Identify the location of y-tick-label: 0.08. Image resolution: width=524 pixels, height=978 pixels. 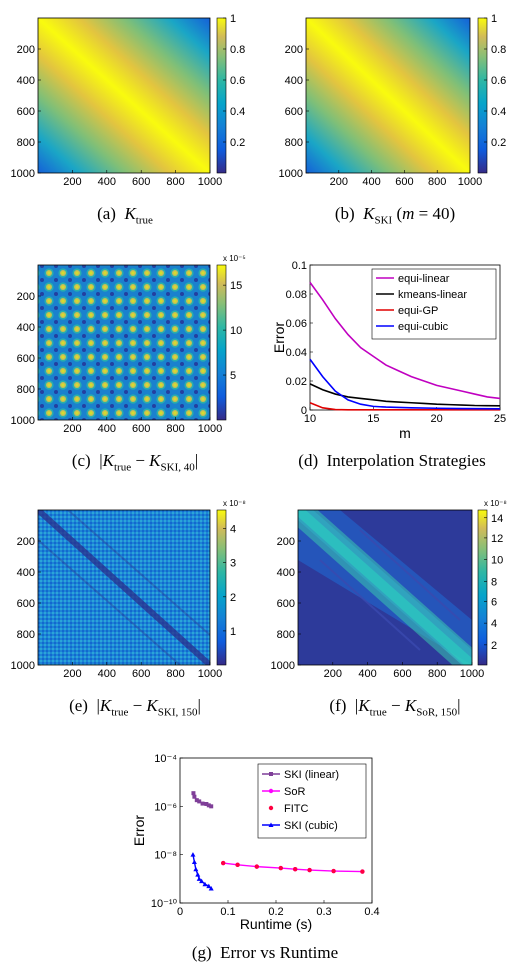
(296, 295).